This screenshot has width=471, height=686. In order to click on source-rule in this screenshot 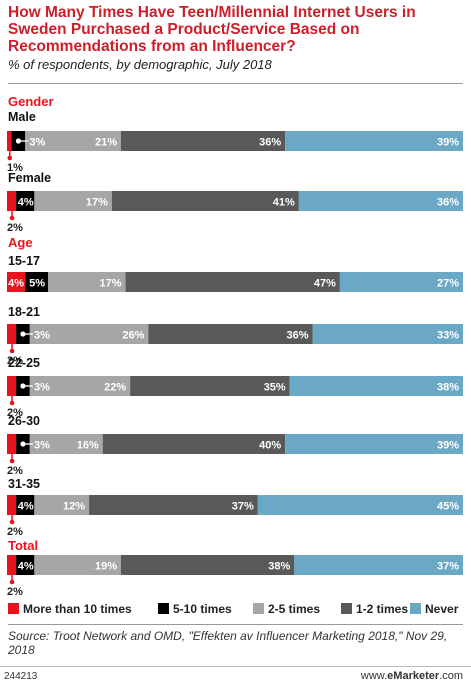, I will do `click(235, 624)`.